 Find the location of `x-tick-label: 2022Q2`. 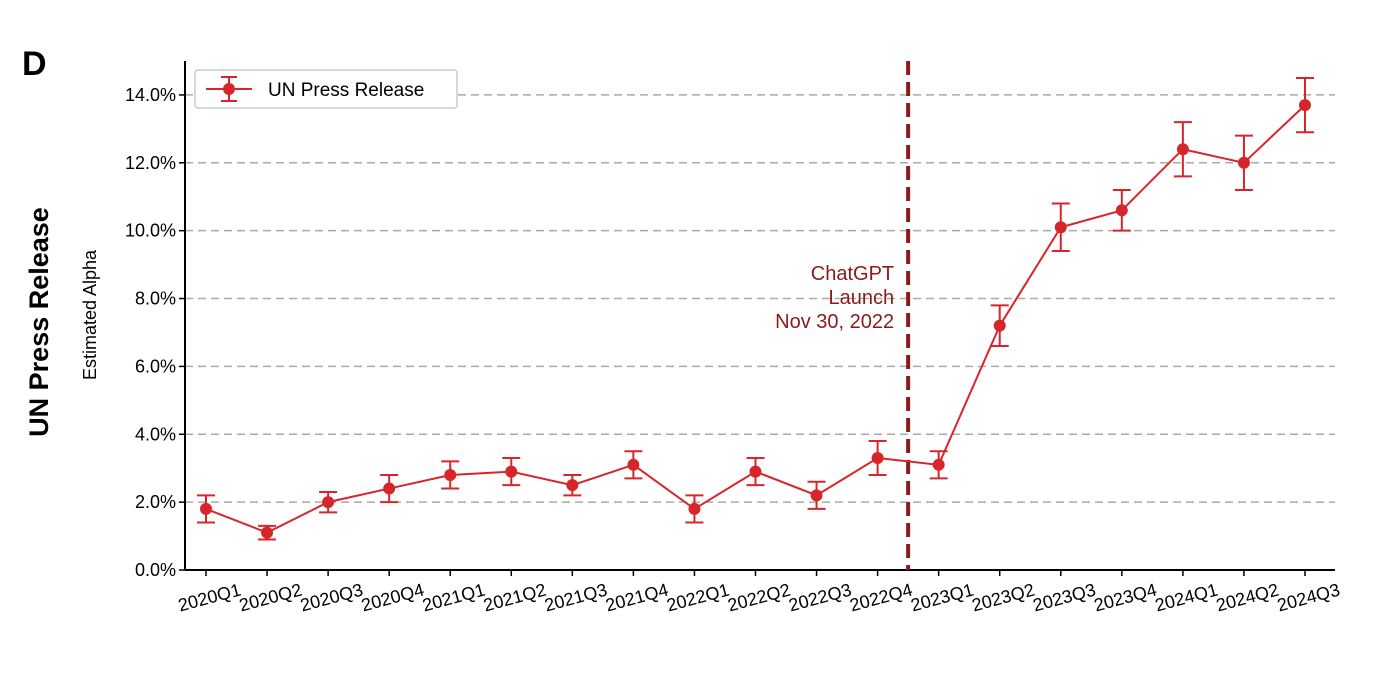

x-tick-label: 2022Q2 is located at coordinates (758, 598).